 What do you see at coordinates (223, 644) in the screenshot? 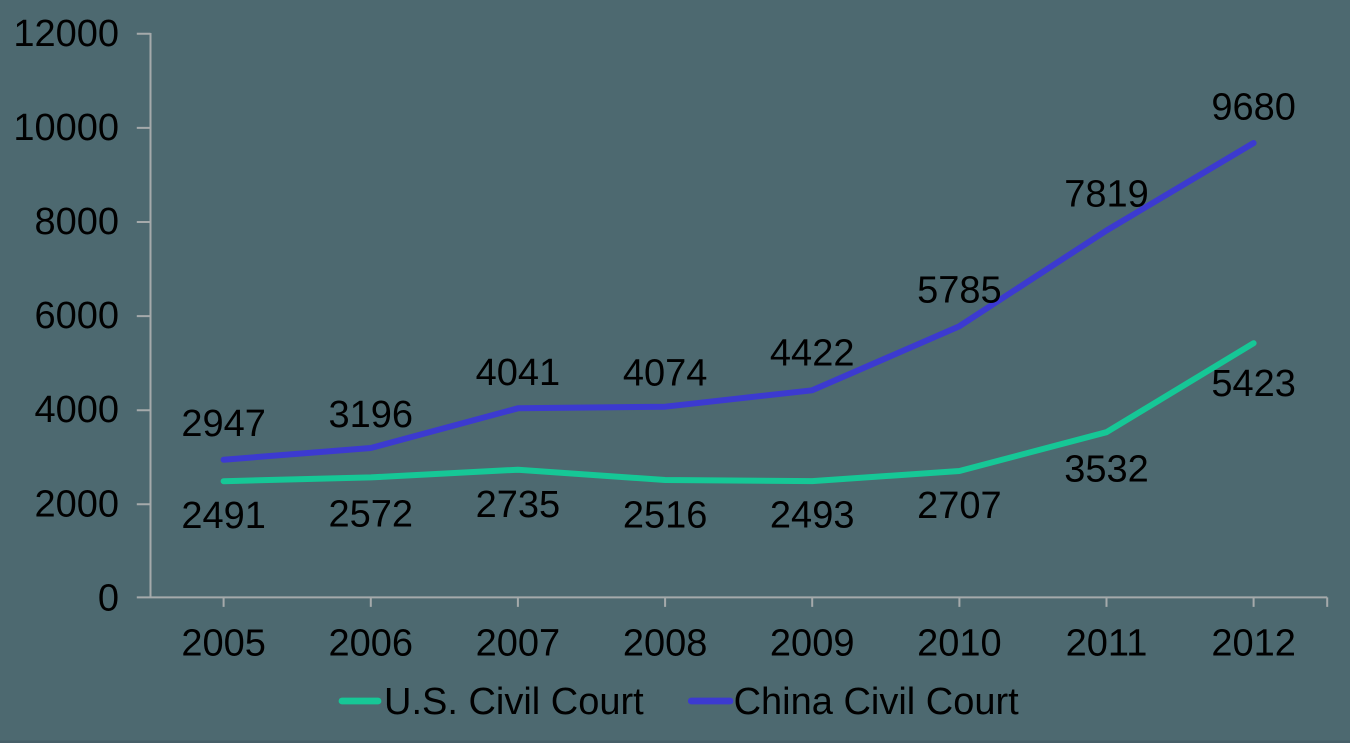
I see `svg-text: 2005` at bounding box center [223, 644].